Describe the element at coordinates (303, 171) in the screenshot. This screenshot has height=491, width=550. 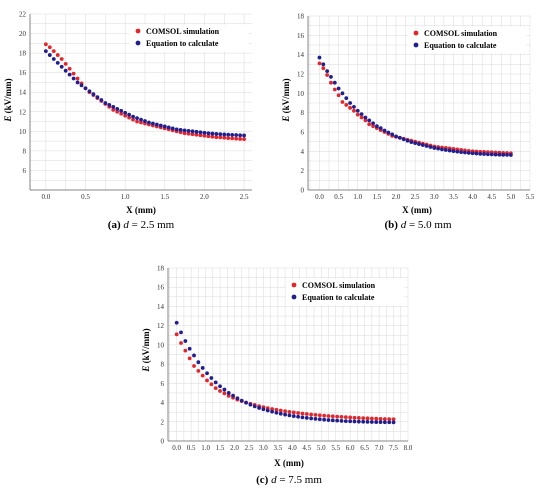
I see `y-tick-label: 2` at that location.